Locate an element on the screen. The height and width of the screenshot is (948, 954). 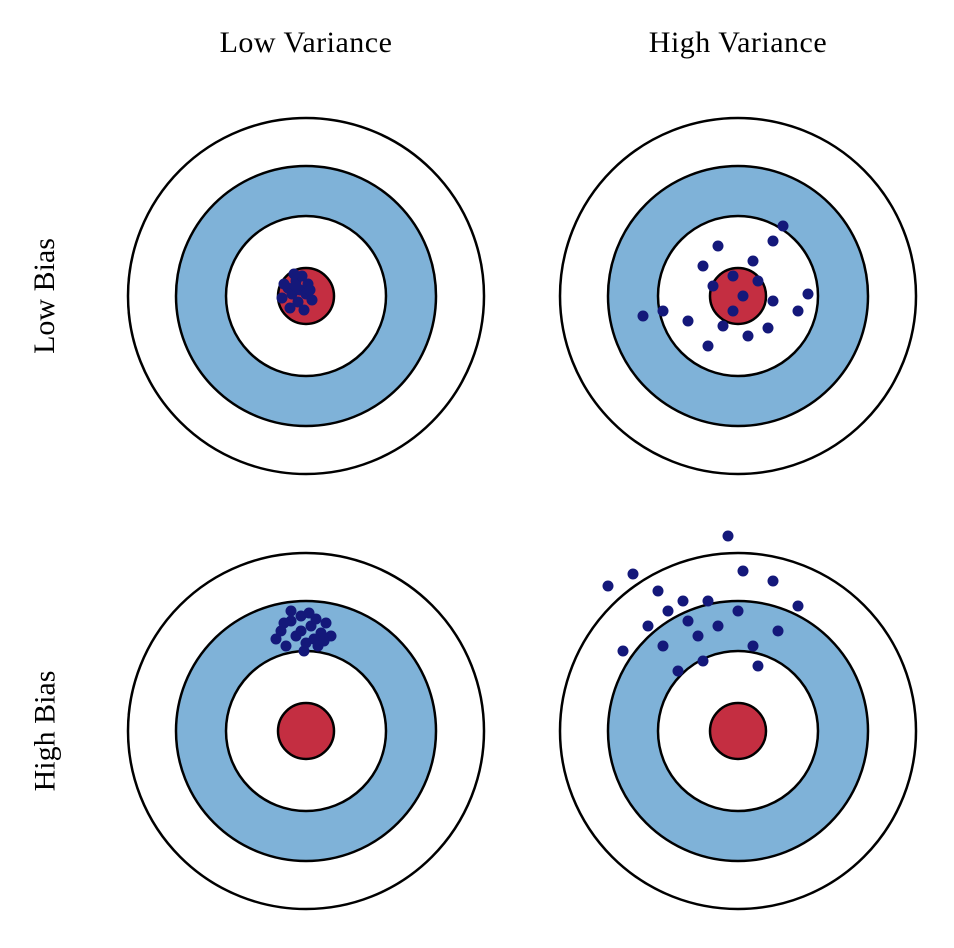
target-bullseye-low-bias-high-variance is located at coordinates (738, 295).